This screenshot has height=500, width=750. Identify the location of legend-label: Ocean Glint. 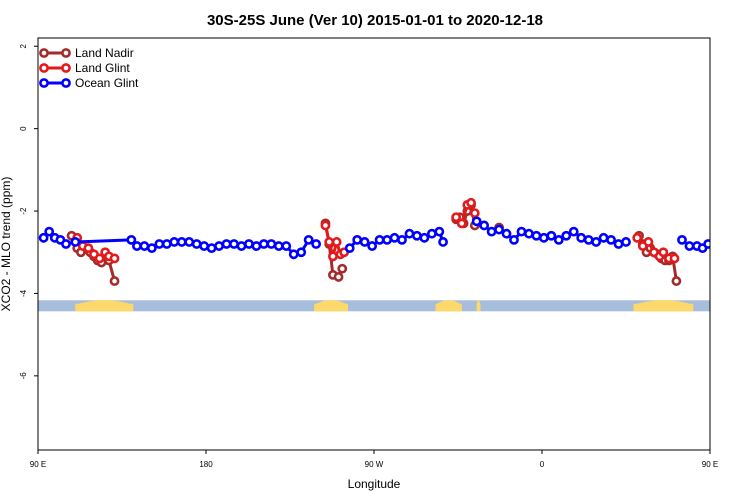
(107, 83).